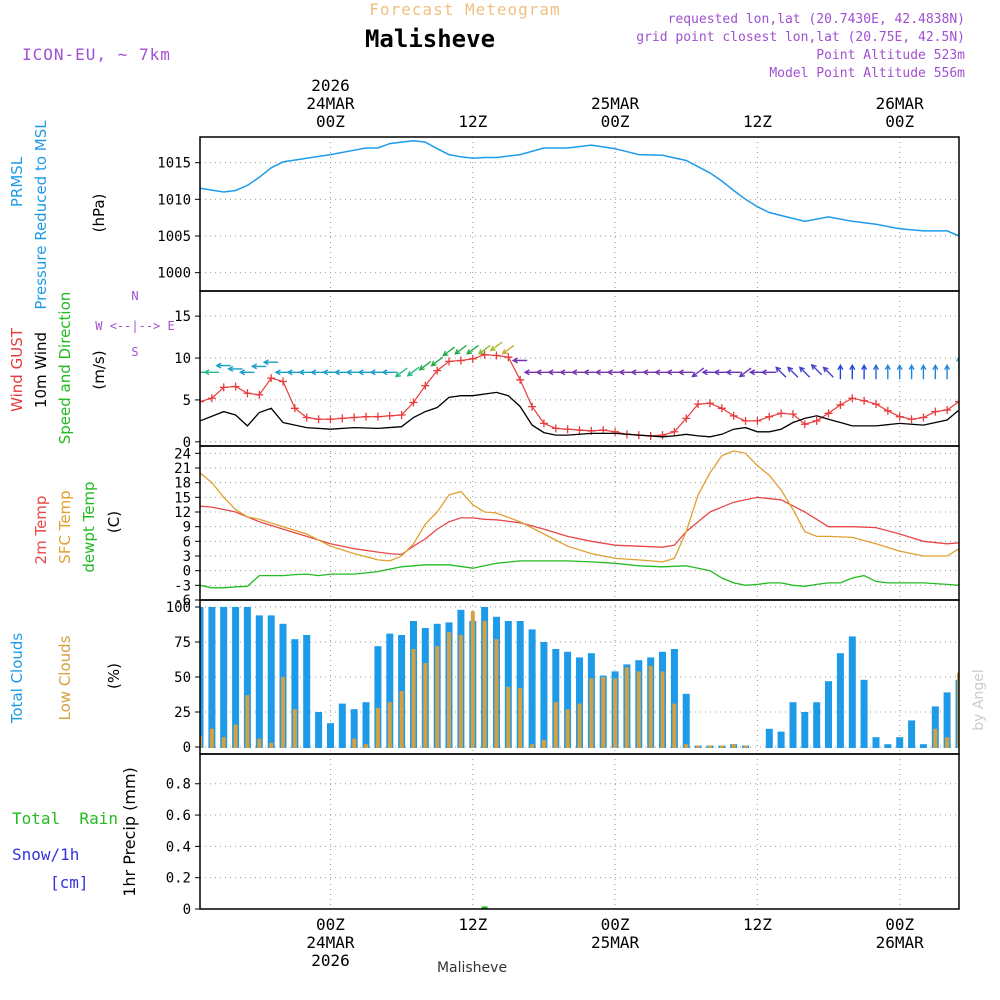 The height and width of the screenshot is (1000, 1000). Describe the element at coordinates (182, 317) in the screenshot. I see `y-tick-label: 15` at that location.